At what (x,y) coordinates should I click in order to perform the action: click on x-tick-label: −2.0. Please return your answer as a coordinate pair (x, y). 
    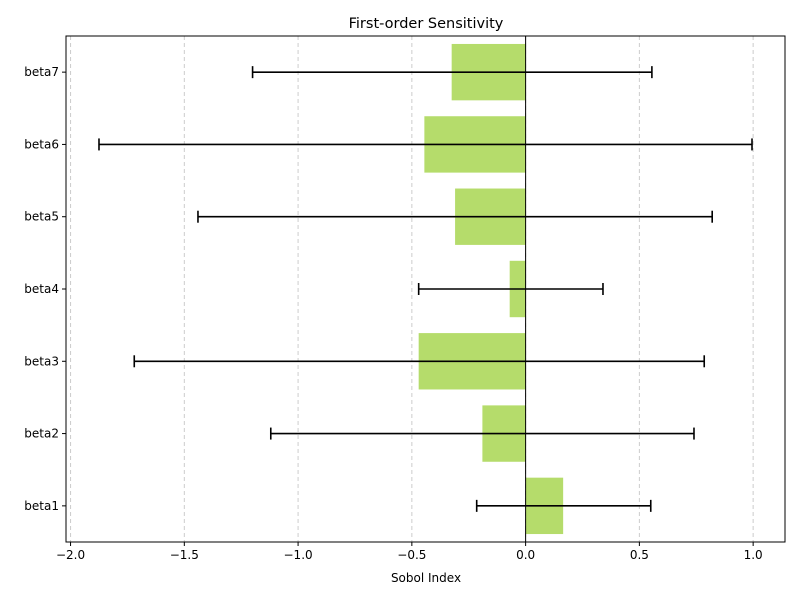
    Looking at the image, I should click on (70, 555).